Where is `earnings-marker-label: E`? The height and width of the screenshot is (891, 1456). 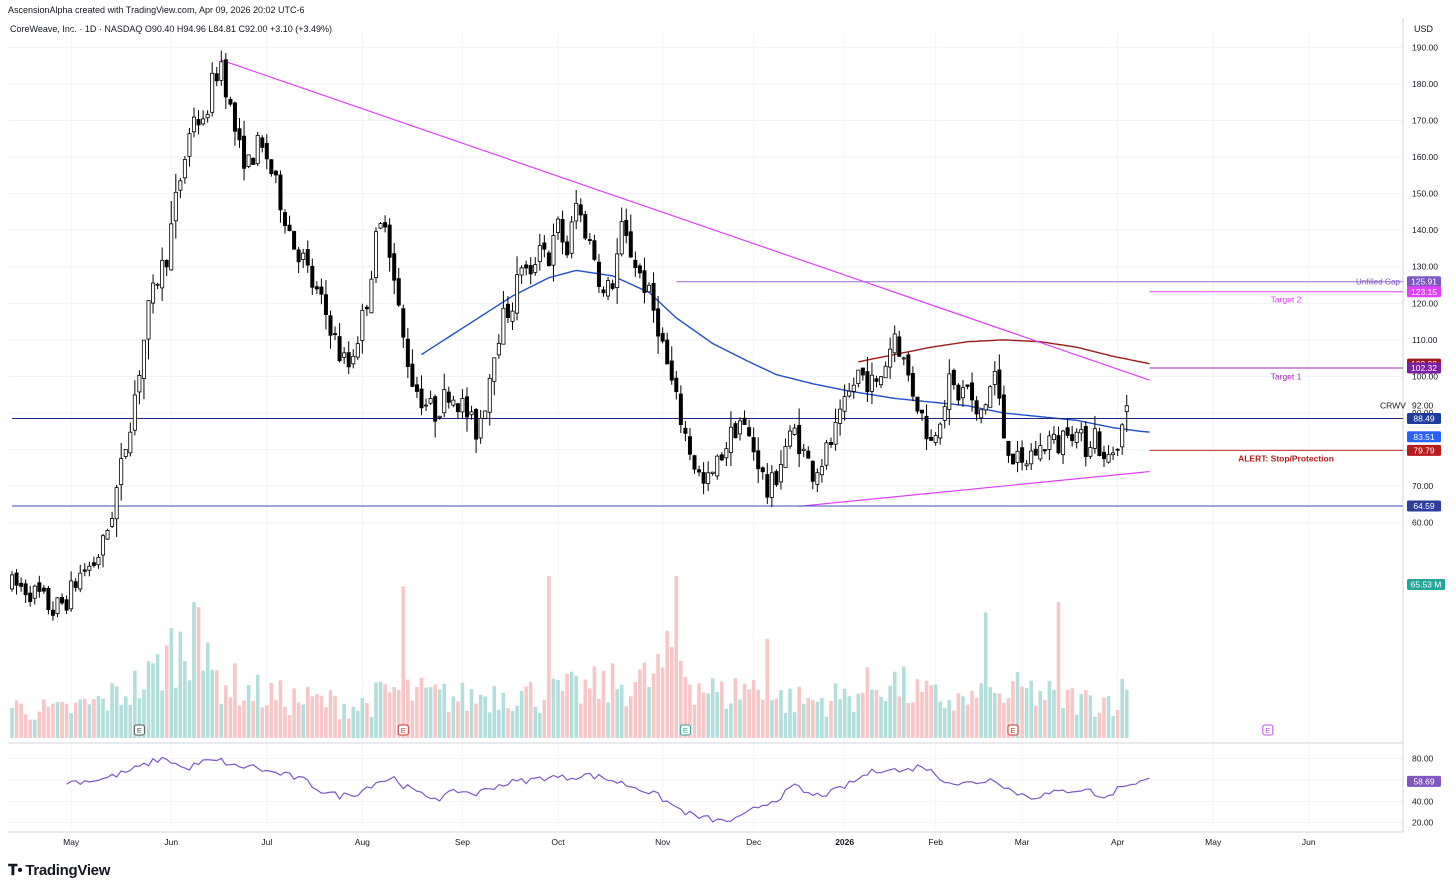
earnings-marker-label: E is located at coordinates (139, 730).